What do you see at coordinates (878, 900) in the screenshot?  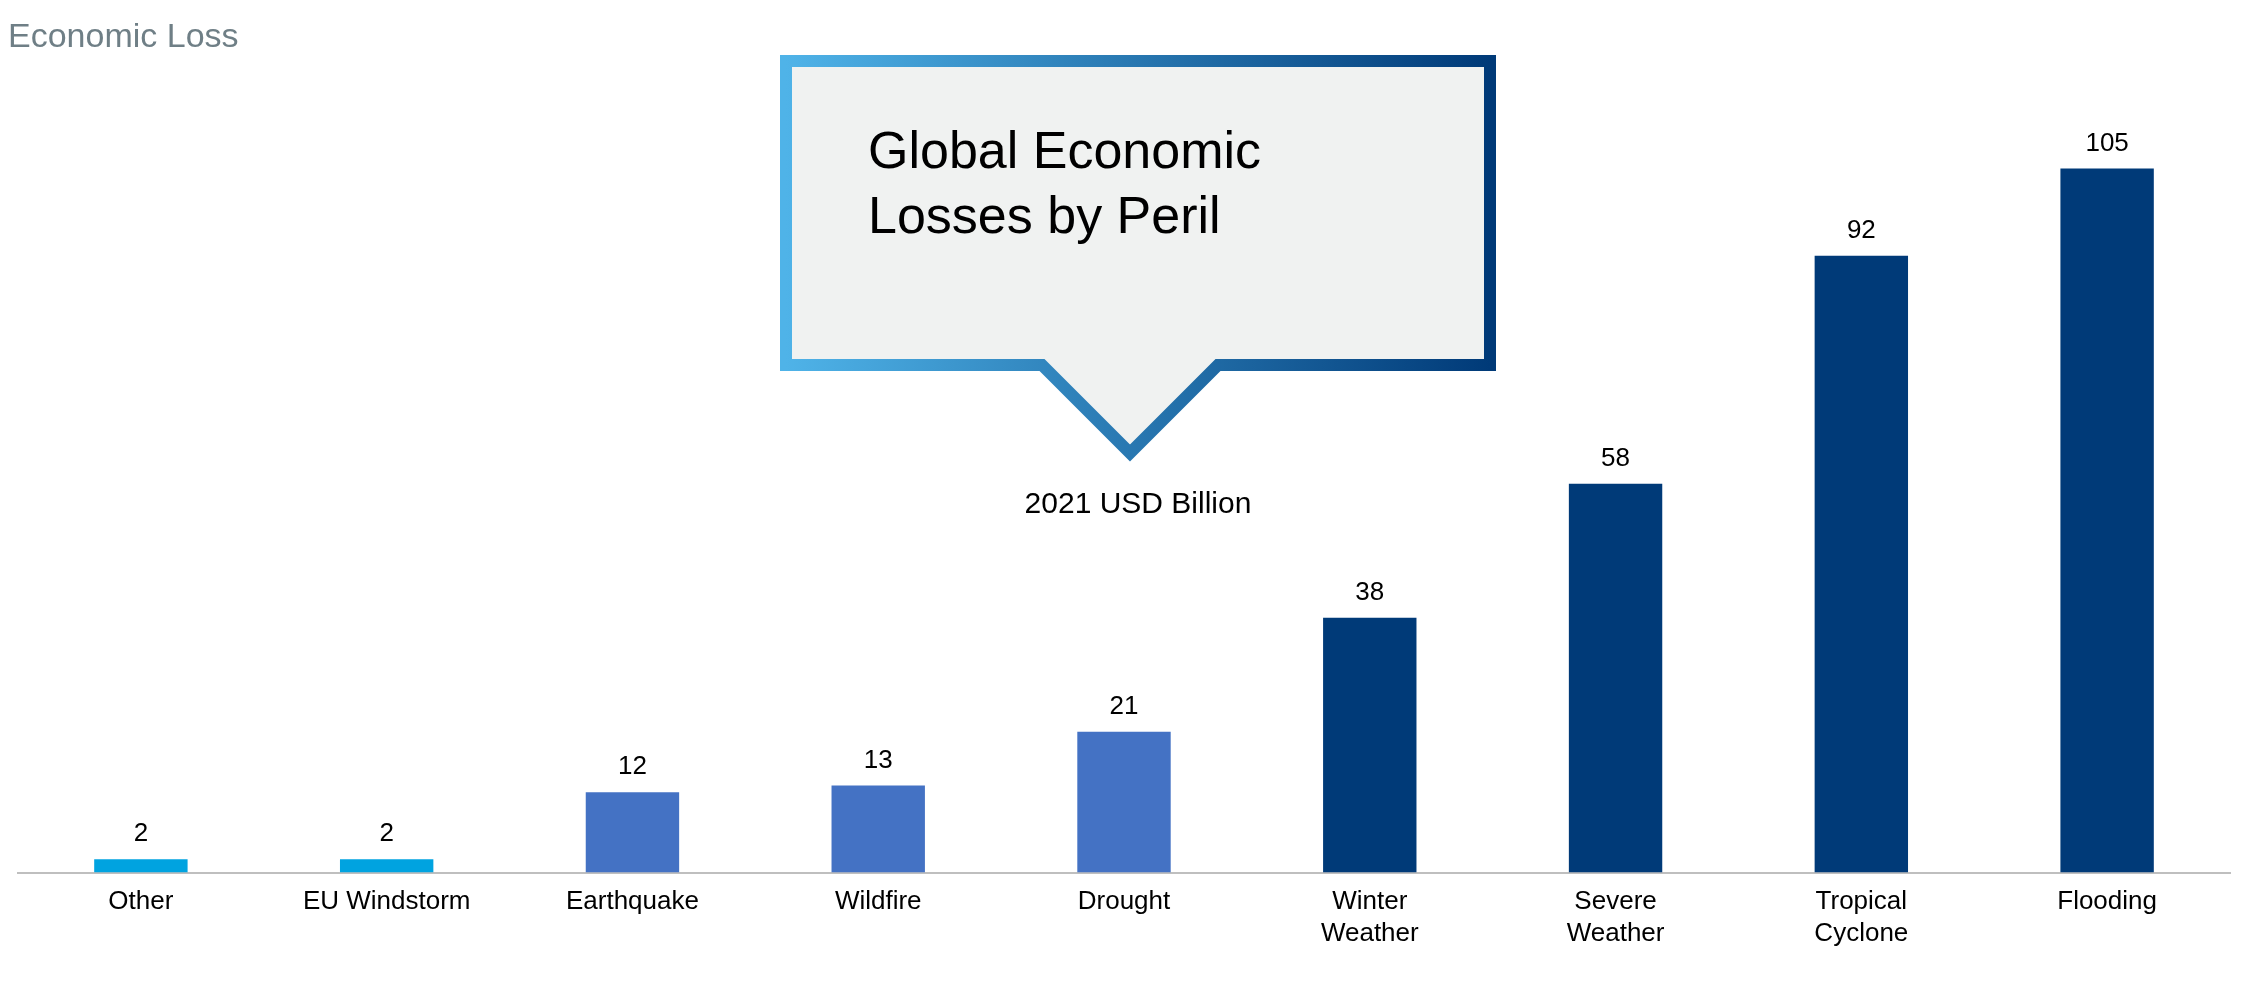 I see `x-tick-label: Wildfire` at bounding box center [878, 900].